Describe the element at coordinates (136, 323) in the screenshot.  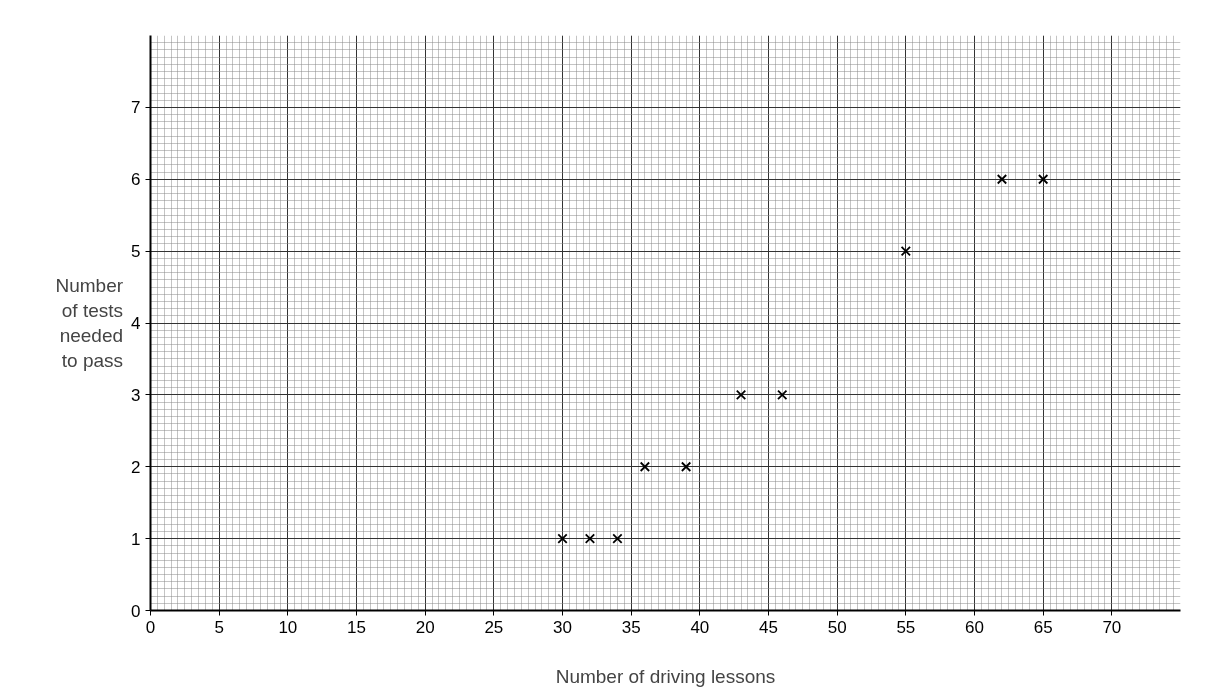
I see `y-tick-label: 4` at that location.